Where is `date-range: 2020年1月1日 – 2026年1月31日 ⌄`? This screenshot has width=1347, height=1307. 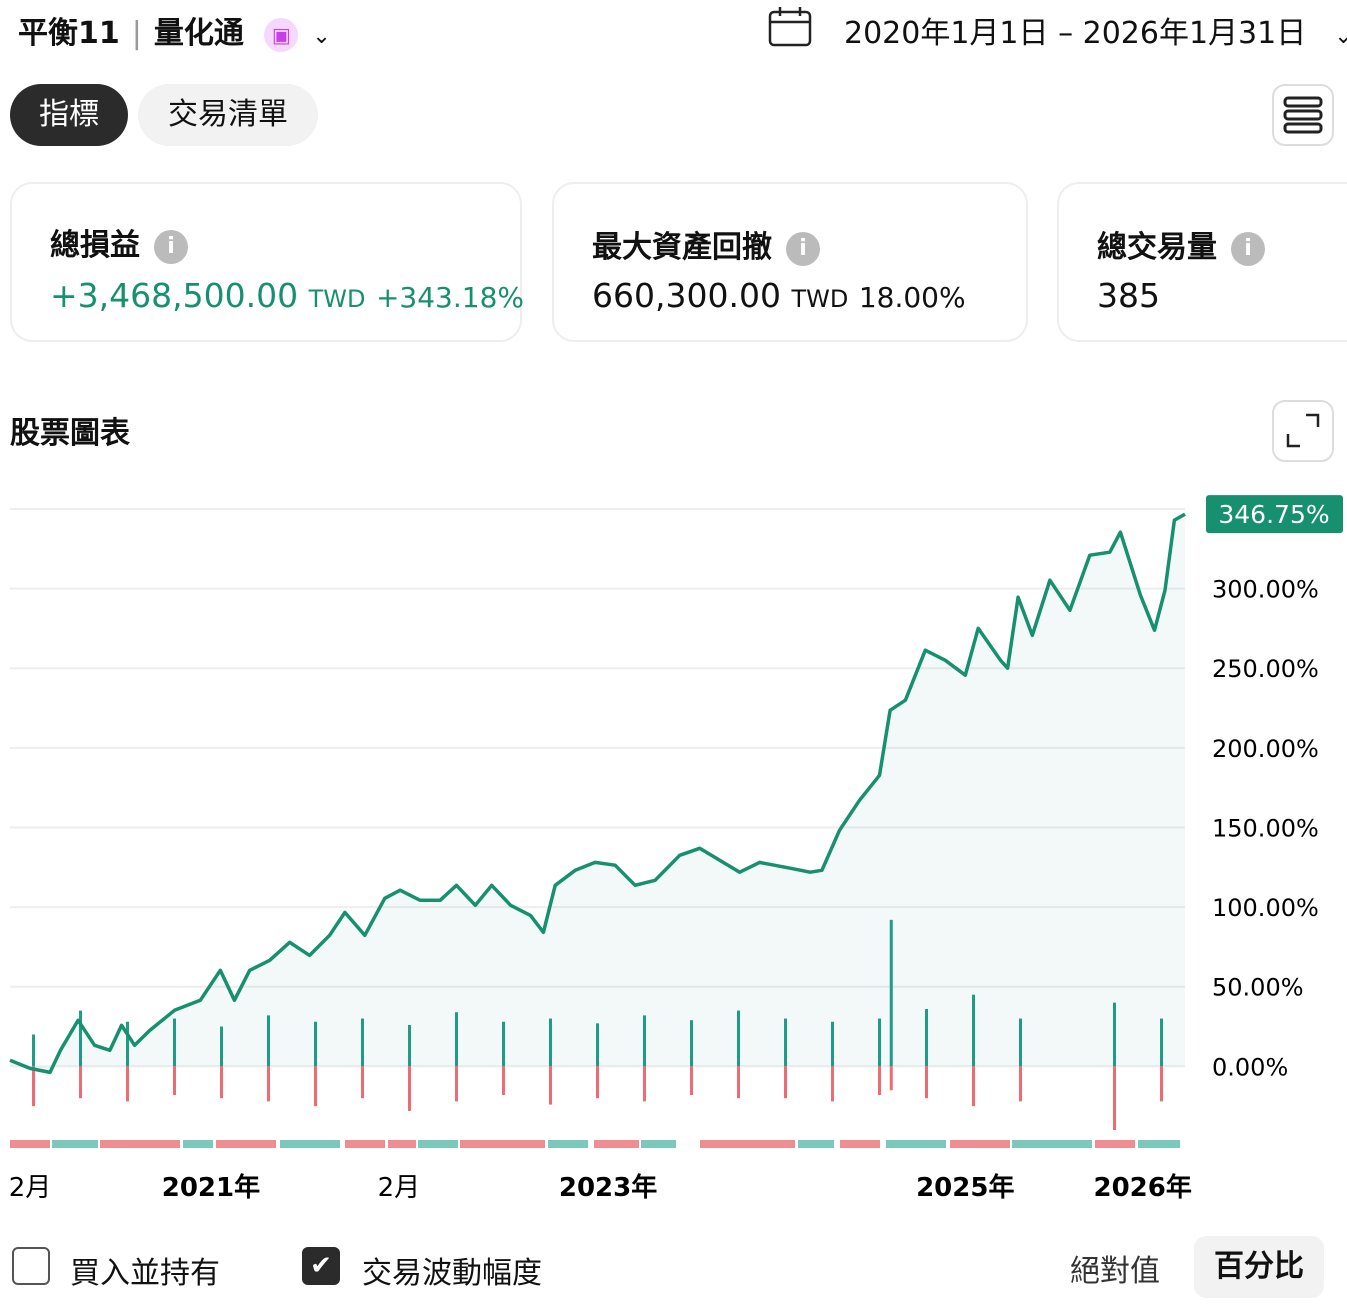
date-range: 2020年1月1日 – 2026年1月31日 ⌄ is located at coordinates (1095, 30).